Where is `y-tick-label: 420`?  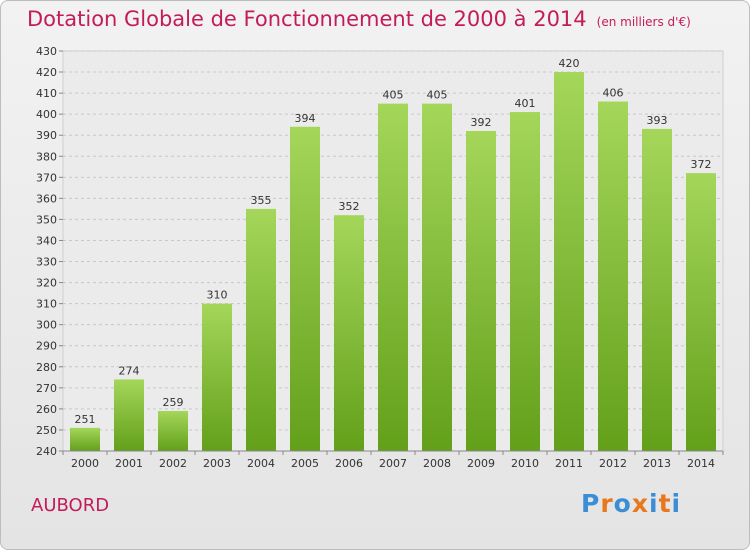
y-tick-label: 420 is located at coordinates (46, 72).